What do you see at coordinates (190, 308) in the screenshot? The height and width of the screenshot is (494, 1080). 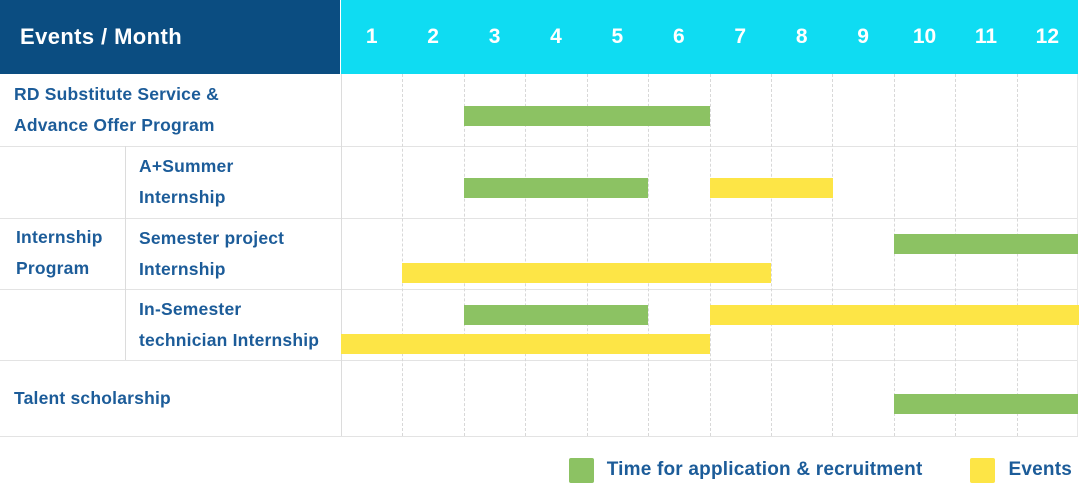 I see `row-label-line: In-Semester` at bounding box center [190, 308].